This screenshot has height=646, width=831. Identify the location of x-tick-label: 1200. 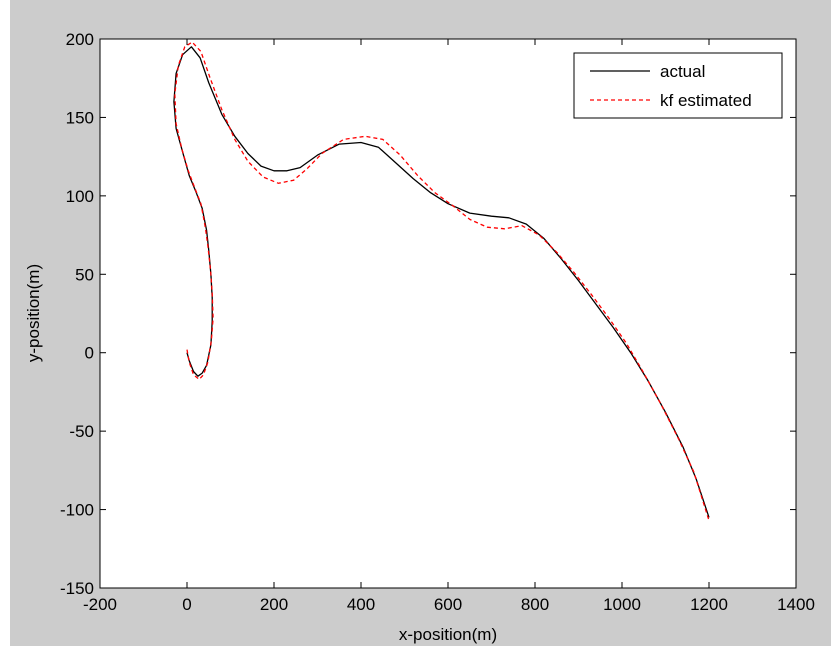
(709, 604).